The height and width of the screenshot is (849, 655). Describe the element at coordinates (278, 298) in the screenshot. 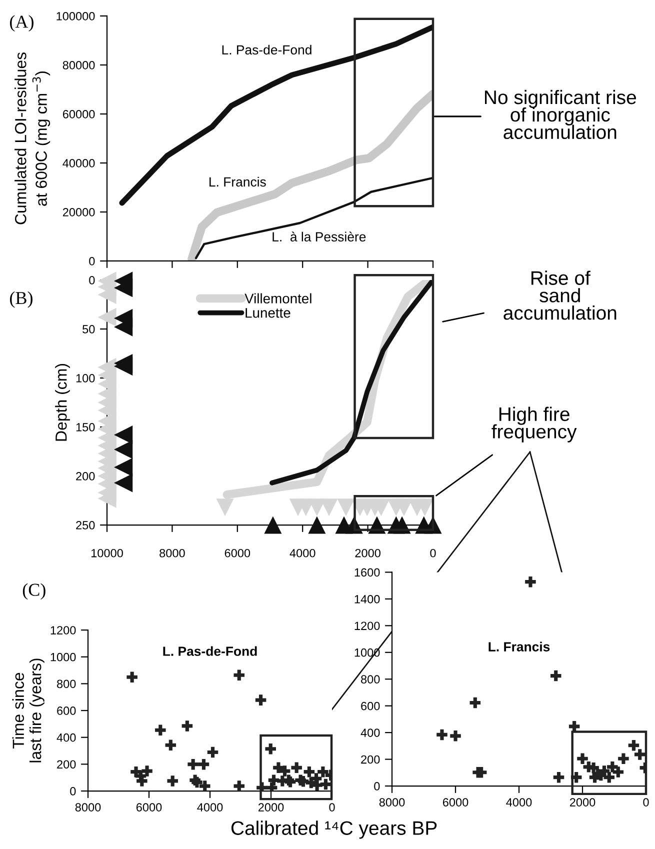

I see `legend-label: Villemontel` at that location.